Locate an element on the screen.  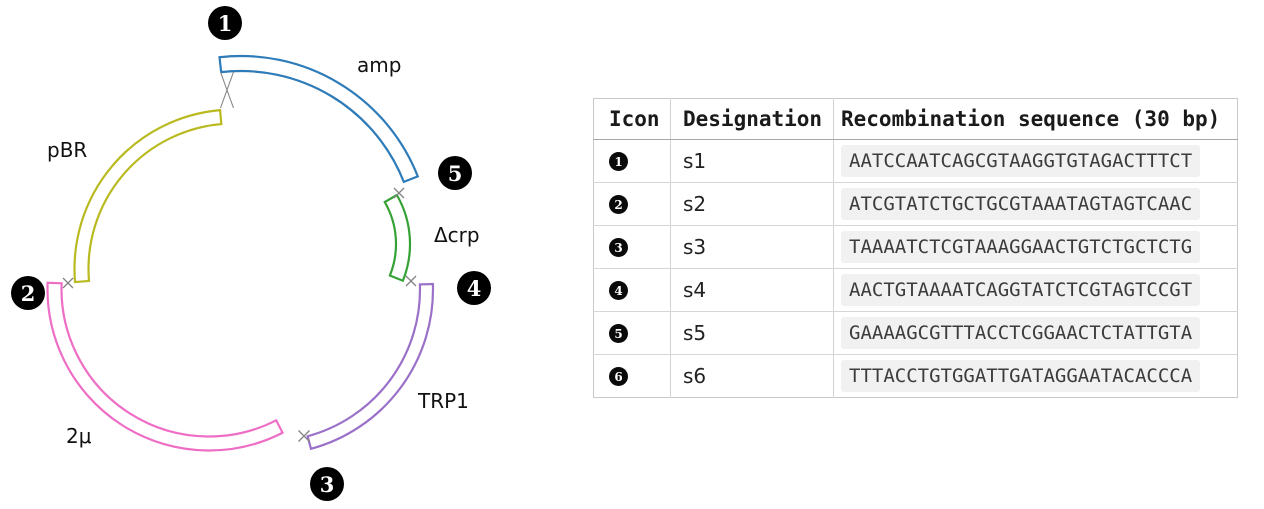
table-row: 3 s3 TAAAATCTCGTAAAGGAACTGTCTGCTCTG is located at coordinates (915, 247).